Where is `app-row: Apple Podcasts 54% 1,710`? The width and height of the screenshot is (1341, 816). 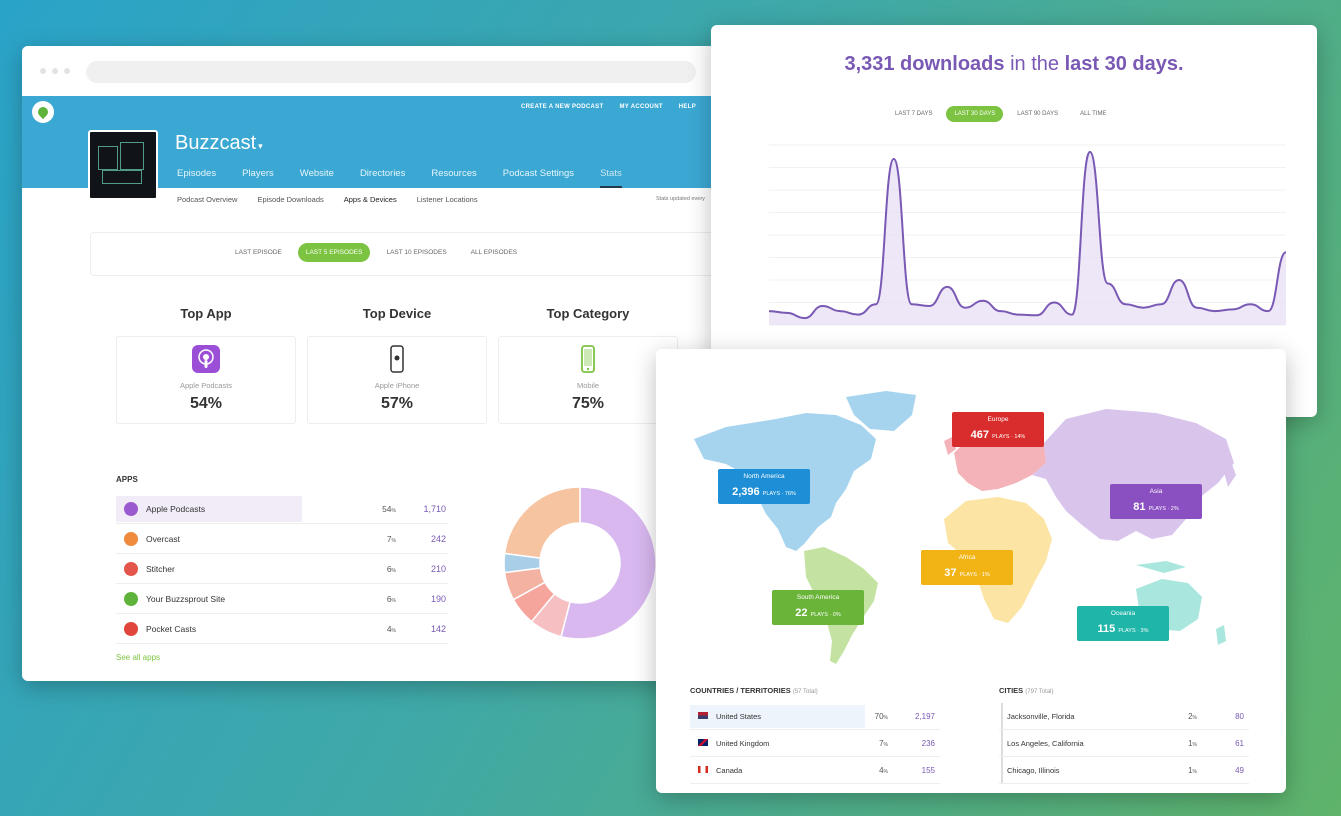
app-row: Apple Podcasts 54% 1,710 is located at coordinates (282, 509).